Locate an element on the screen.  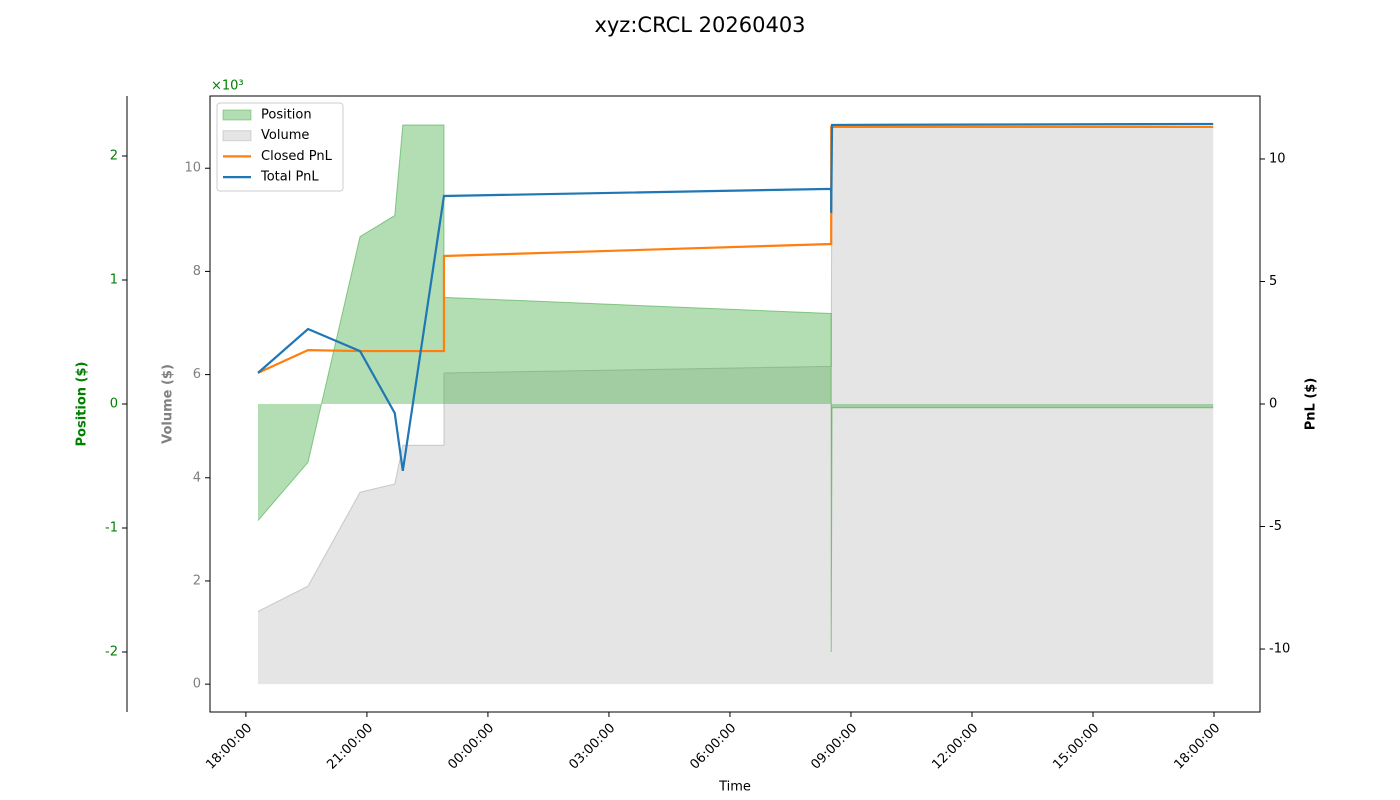
y-tick-label: 0 is located at coordinates (114, 404).